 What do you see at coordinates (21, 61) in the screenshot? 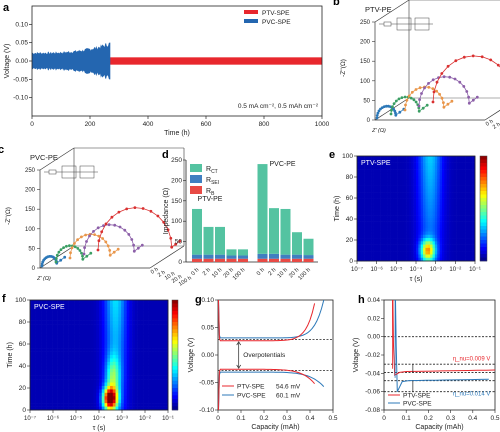
I see `y-tick-label: 0.00` at bounding box center [21, 61].